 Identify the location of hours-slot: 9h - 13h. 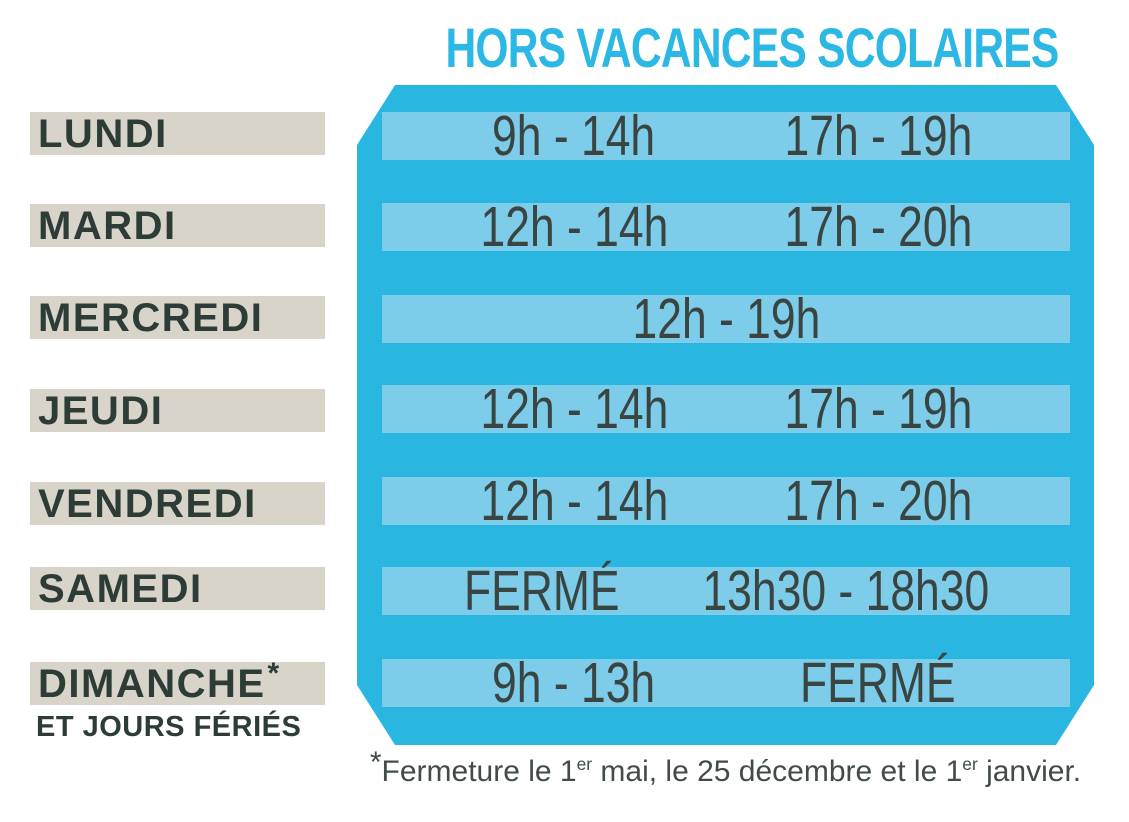
(554, 683).